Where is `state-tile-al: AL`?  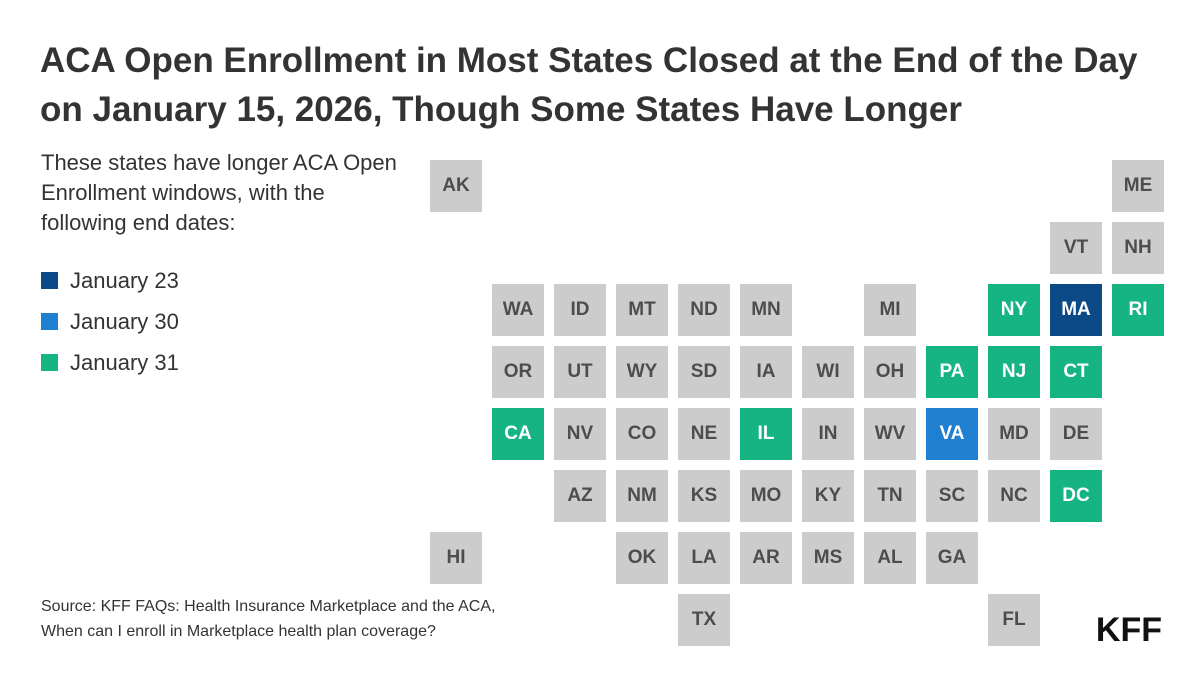
state-tile-al: AL is located at coordinates (890, 558).